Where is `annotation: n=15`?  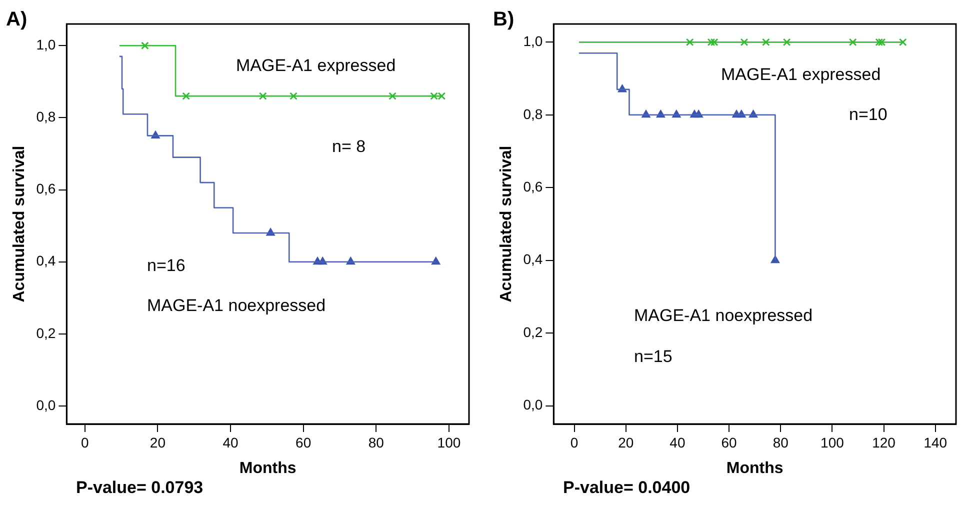 annotation: n=15 is located at coordinates (653, 357).